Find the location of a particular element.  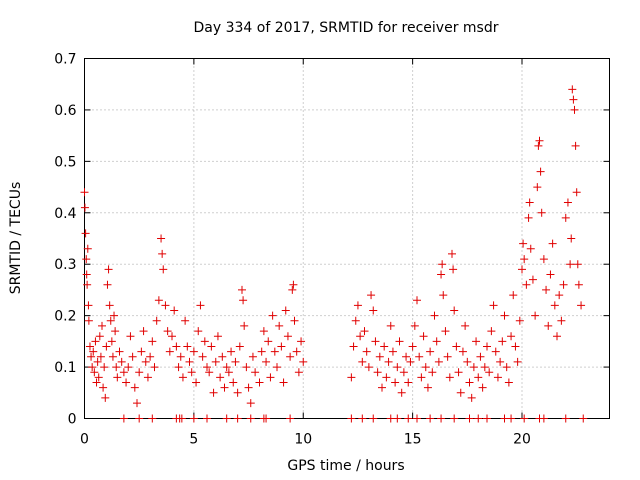

x-tick-label: 20 is located at coordinates (522, 440).